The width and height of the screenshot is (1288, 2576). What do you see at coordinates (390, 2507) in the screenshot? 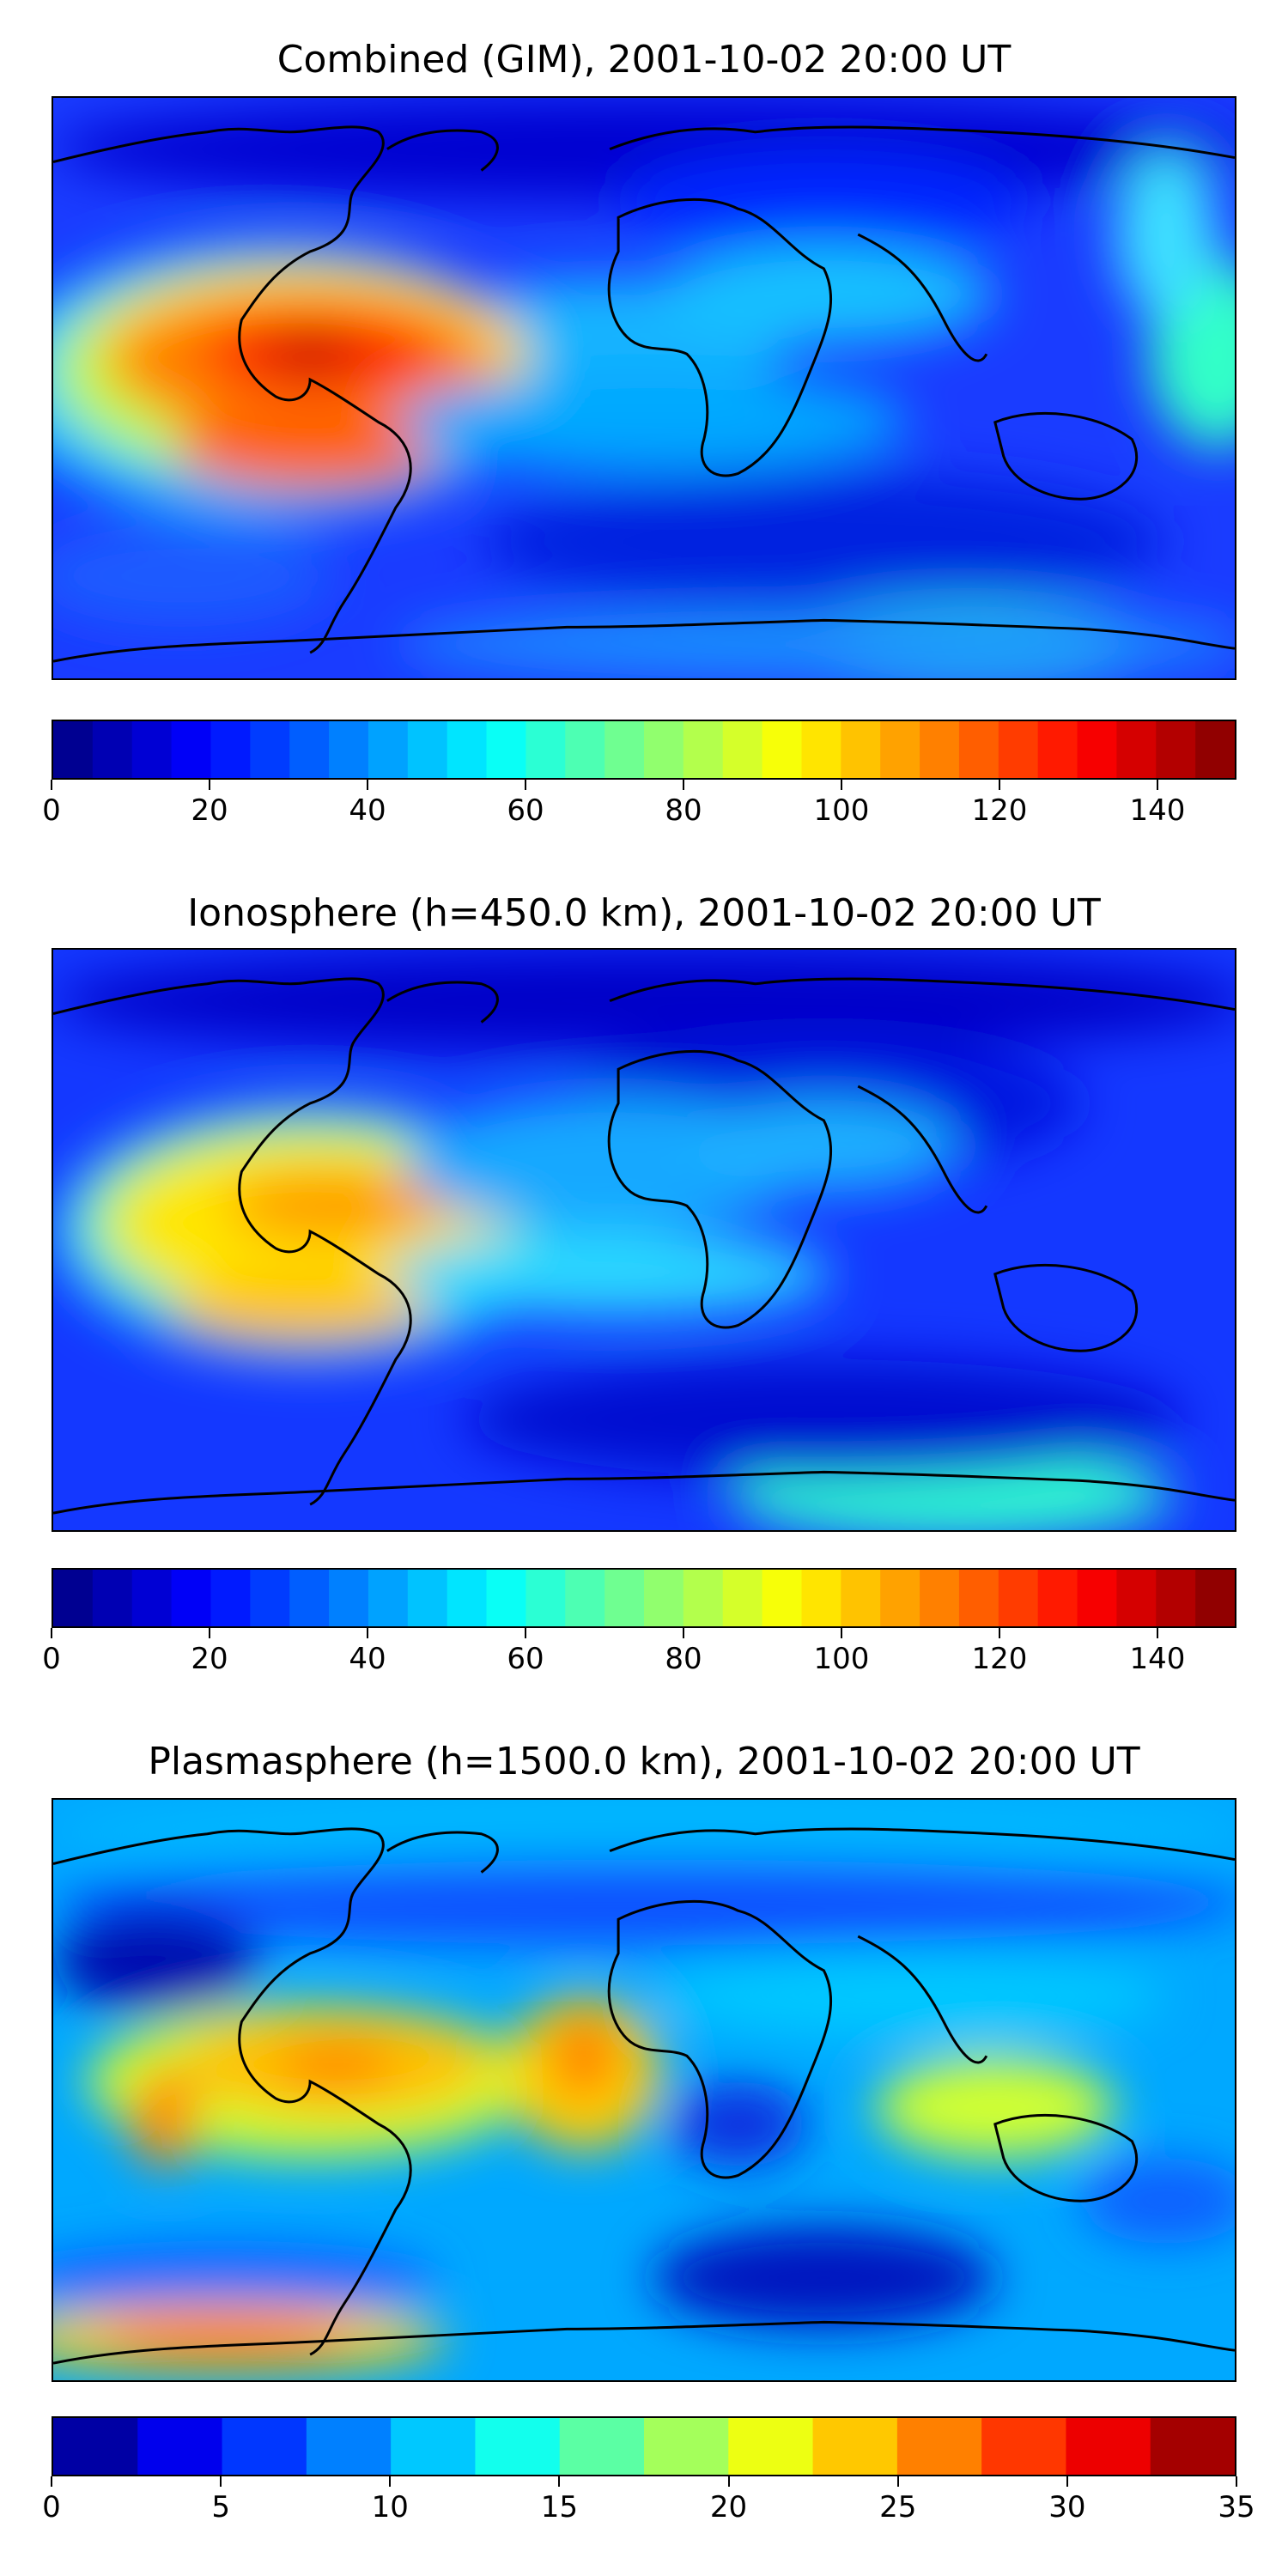
I see `colorbar-tick-label: 10` at bounding box center [390, 2507].